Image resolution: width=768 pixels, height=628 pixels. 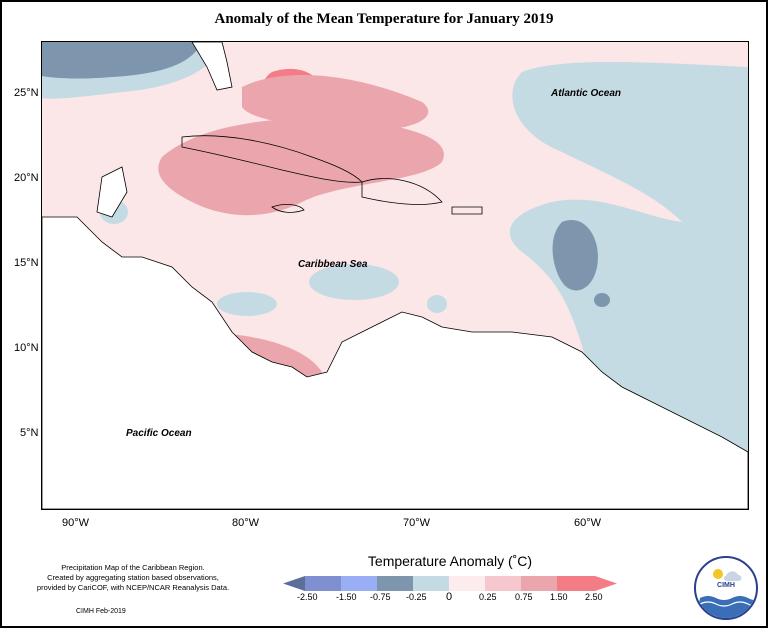 What do you see at coordinates (588, 523) in the screenshot?
I see `lon-label: 60°W` at bounding box center [588, 523].